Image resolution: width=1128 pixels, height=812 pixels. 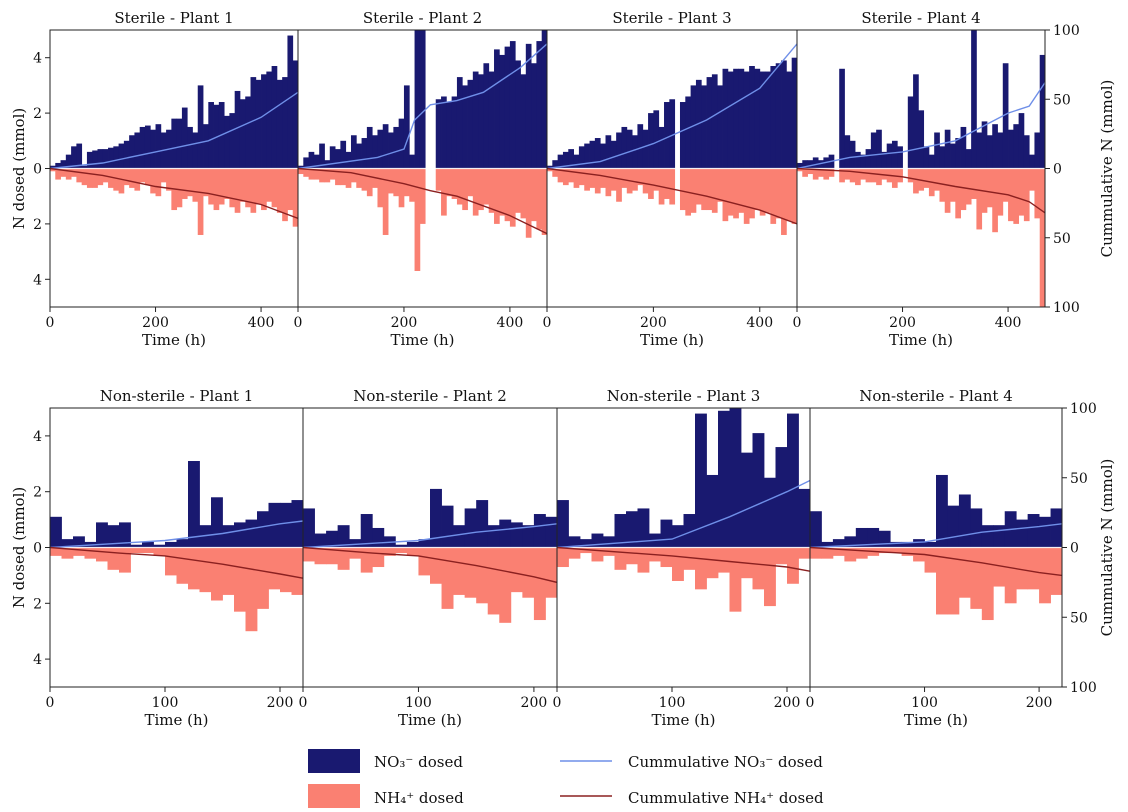 I want to click on panel-7: Non-sterile - Plant 3 0 100 200 Time (h), so click(x=682, y=558).